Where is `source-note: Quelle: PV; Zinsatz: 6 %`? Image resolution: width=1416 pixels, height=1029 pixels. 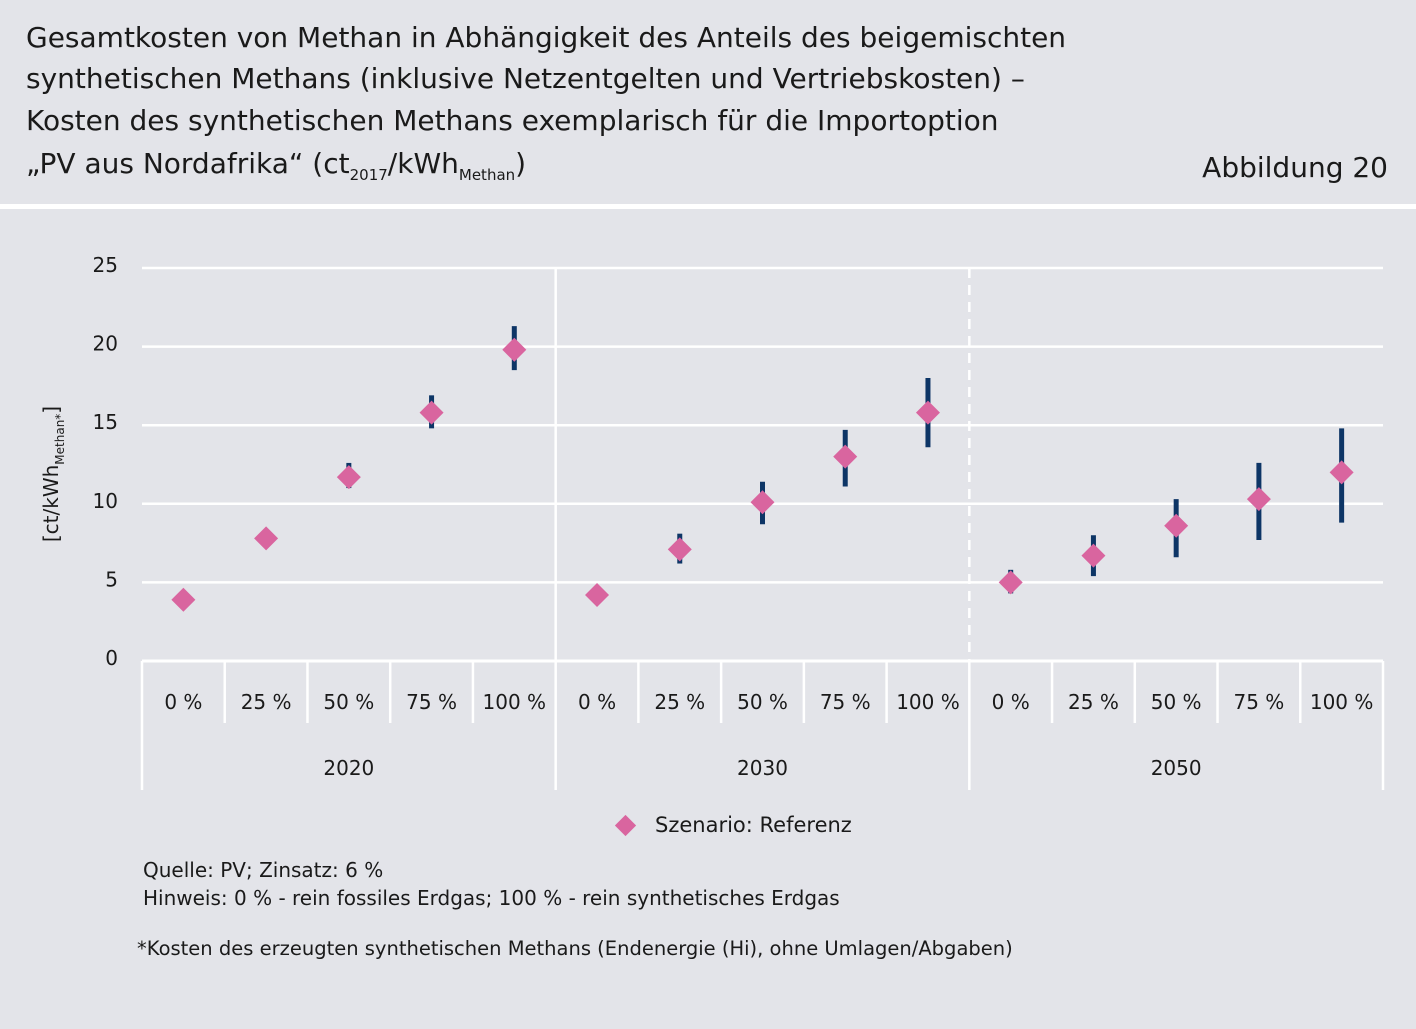 source-note: Quelle: PV; Zinsatz: 6 % is located at coordinates (263, 870).